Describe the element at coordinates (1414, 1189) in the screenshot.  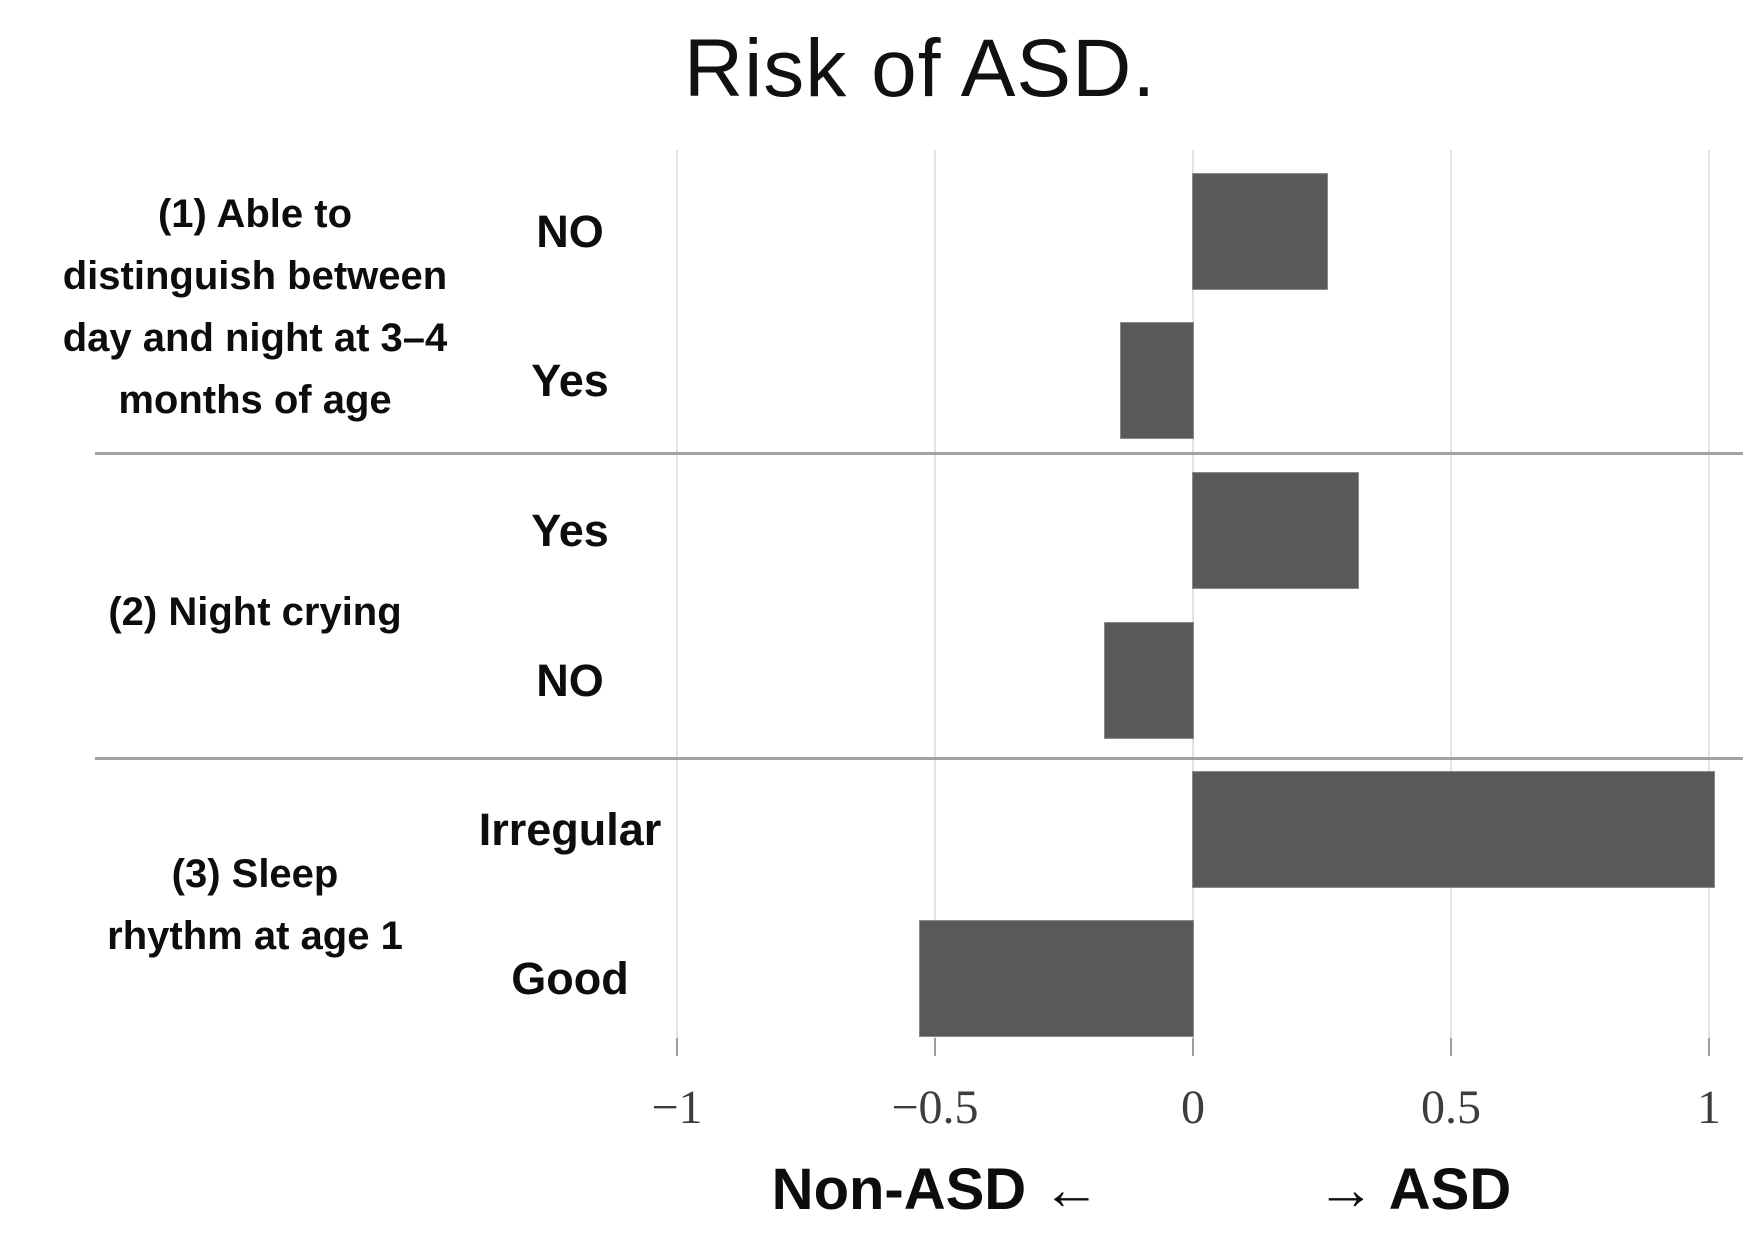
I see `x-axis-caption-asd: → ASD` at that location.